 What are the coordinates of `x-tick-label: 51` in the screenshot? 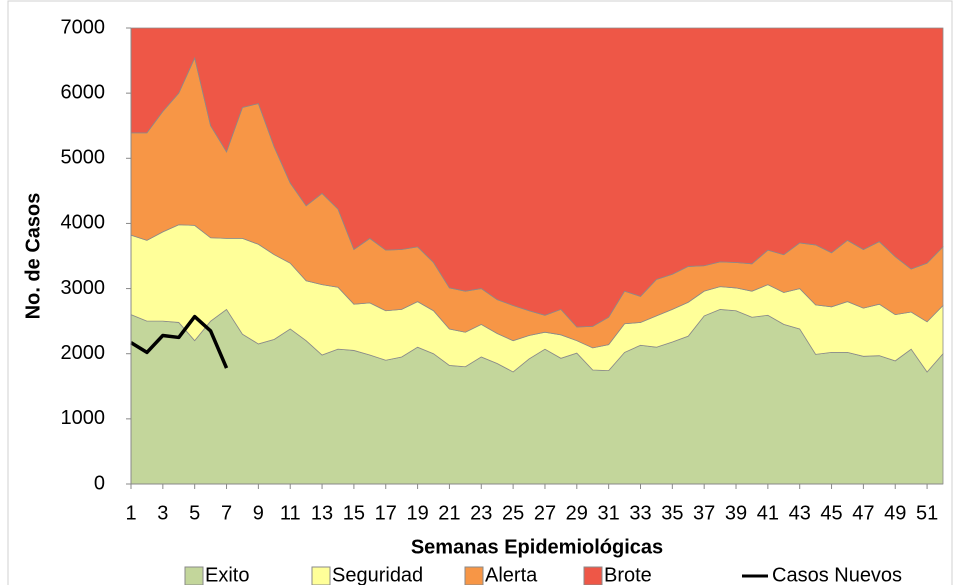 It's located at (927, 513).